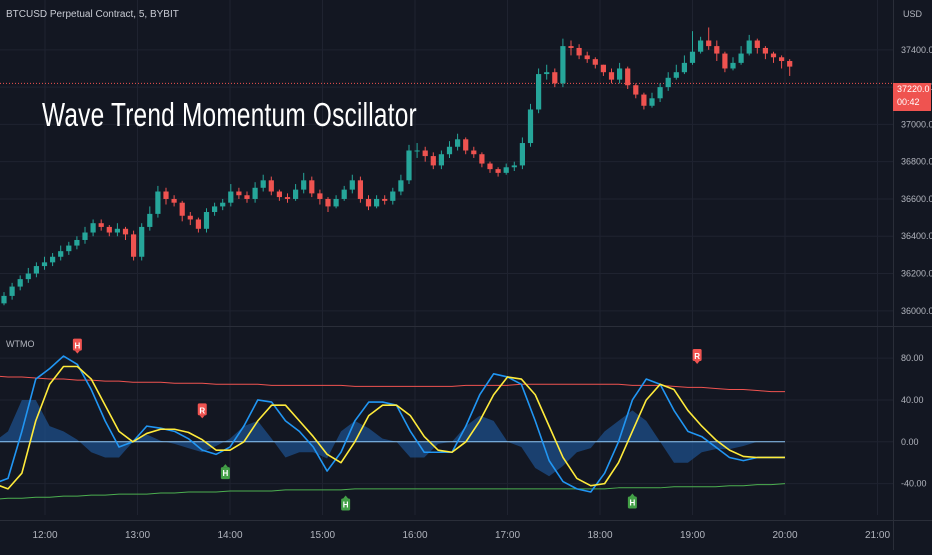 The height and width of the screenshot is (555, 932). I want to click on currency-label: USD, so click(913, 14).